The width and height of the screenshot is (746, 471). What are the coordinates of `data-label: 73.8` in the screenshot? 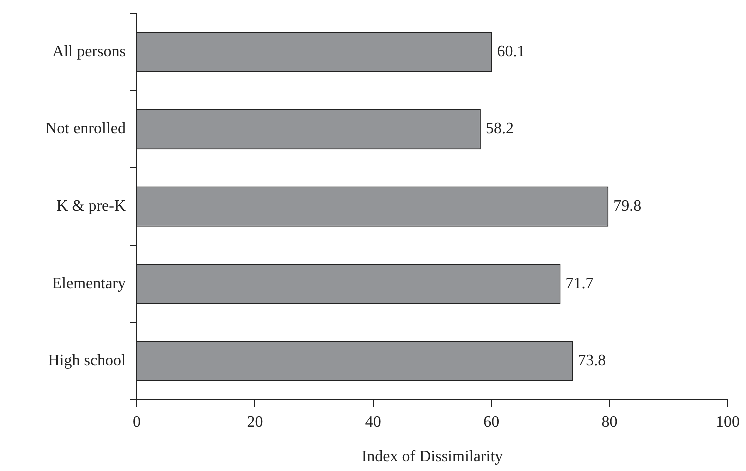 It's located at (592, 361).